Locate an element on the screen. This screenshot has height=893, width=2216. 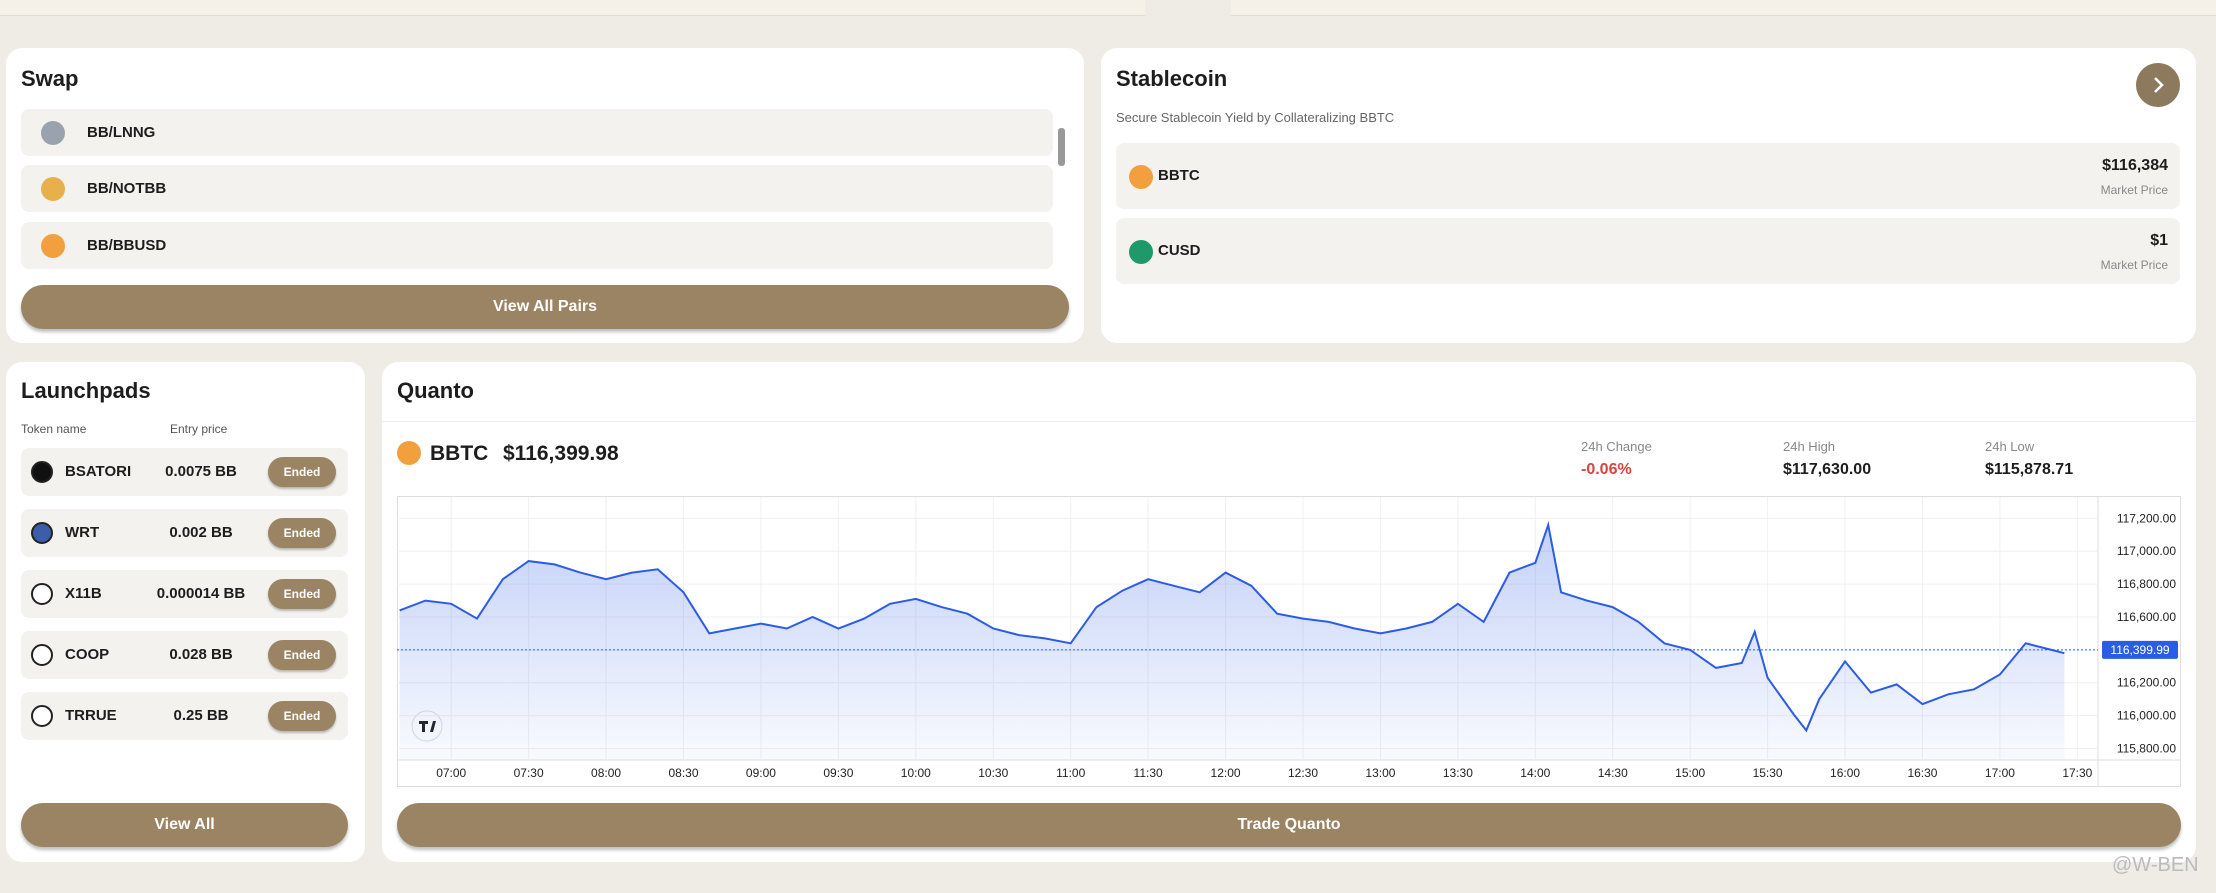
last-price-label: 116,399.99 is located at coordinates (2139, 650).